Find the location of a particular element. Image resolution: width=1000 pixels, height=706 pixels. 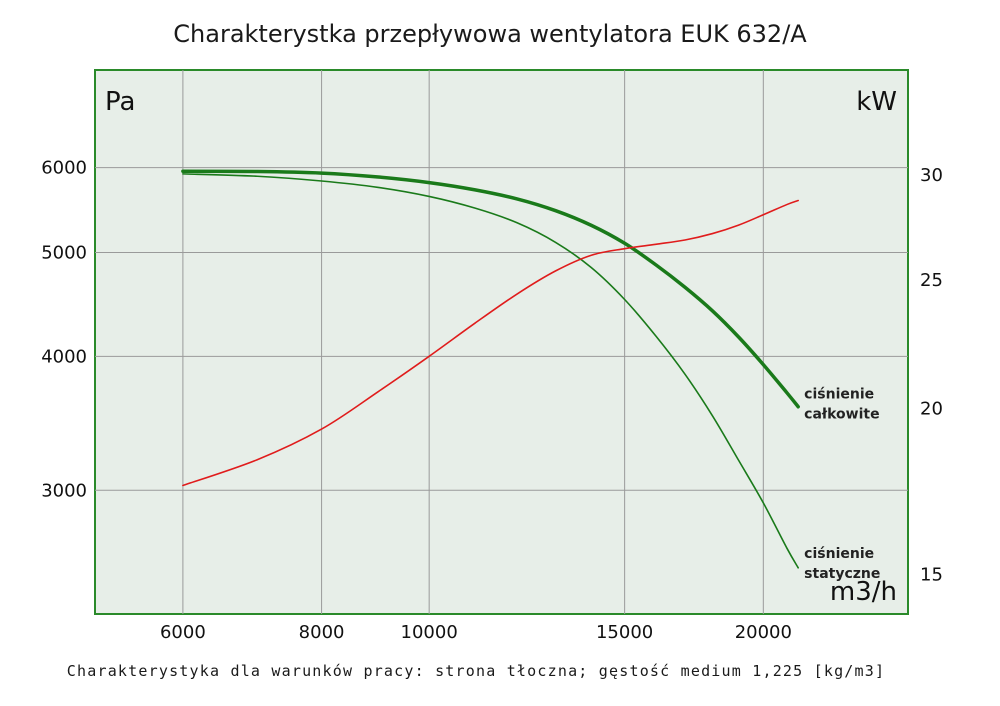

series-label-statyczne-line-1: ciśnienie is located at coordinates (839, 554).